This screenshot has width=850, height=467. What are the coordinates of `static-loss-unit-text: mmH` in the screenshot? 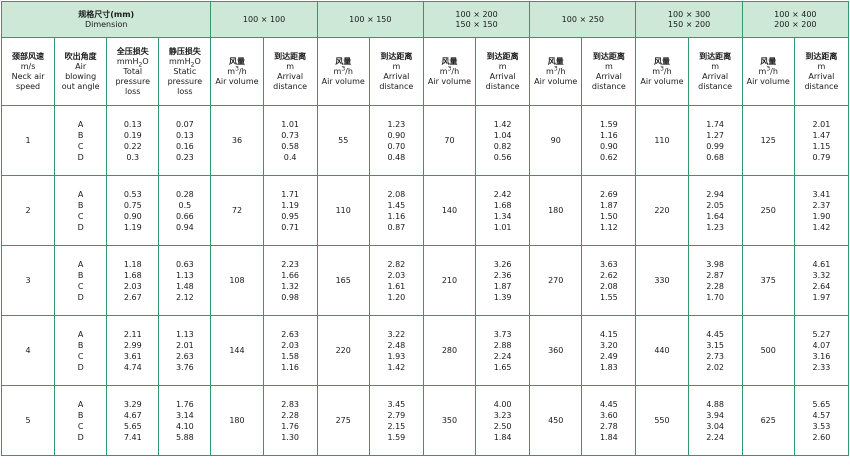 It's located at (180, 61).